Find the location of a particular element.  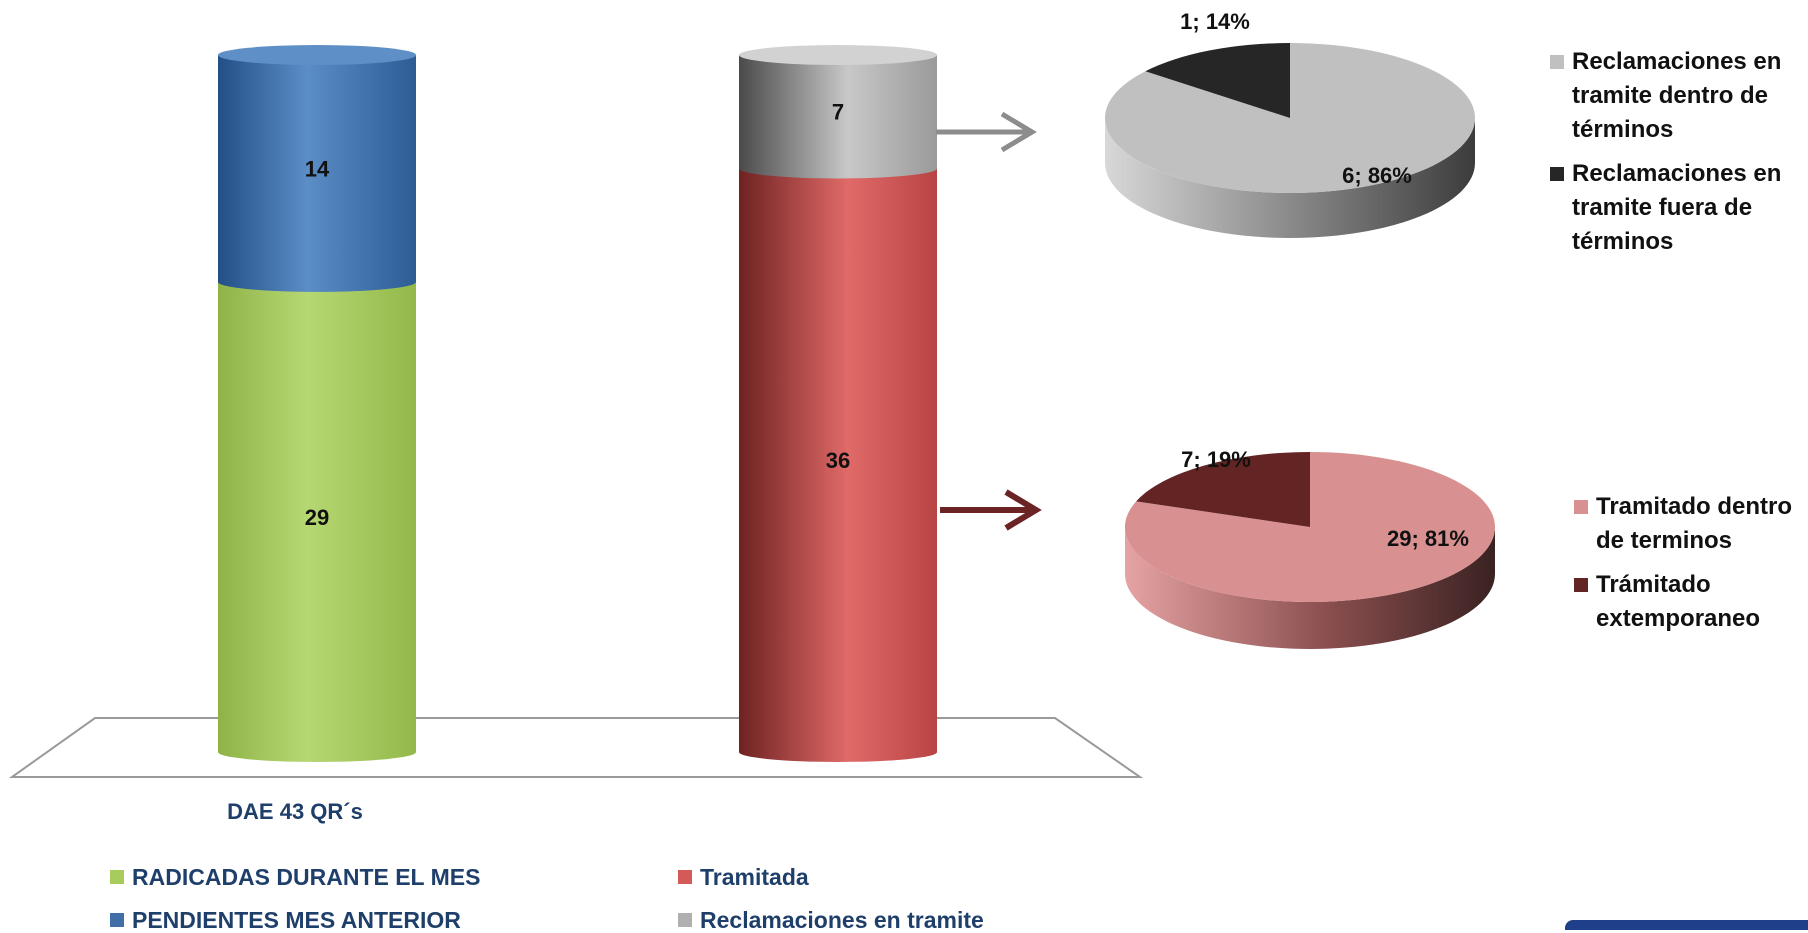

bar-segment: 29 is located at coordinates (317, 521).